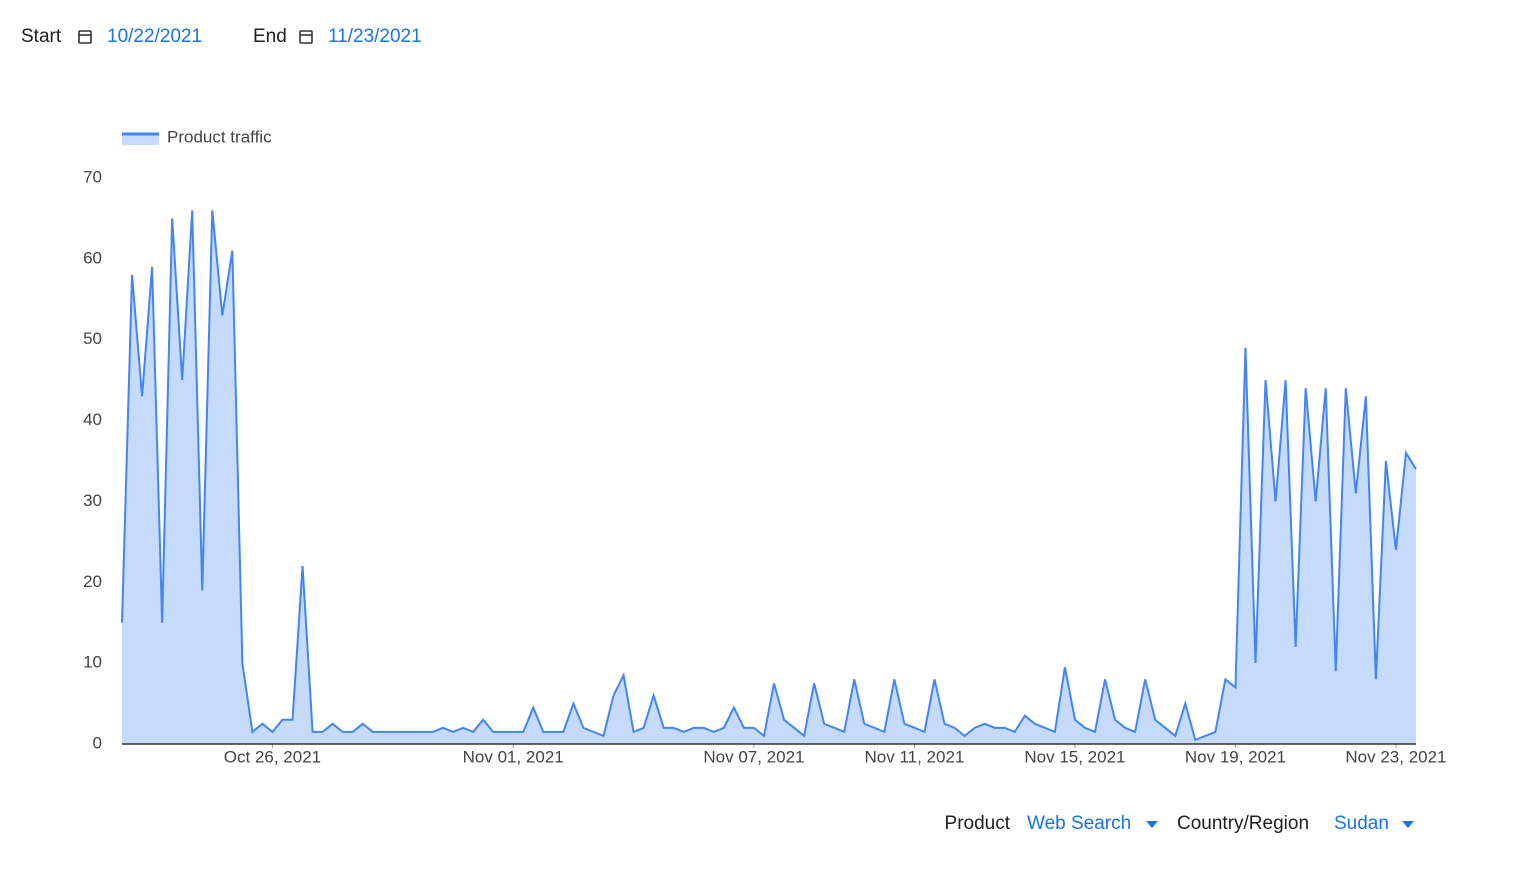 Image resolution: width=1534 pixels, height=883 pixels. Describe the element at coordinates (92, 500) in the screenshot. I see `y-tick-label: 30` at that location.